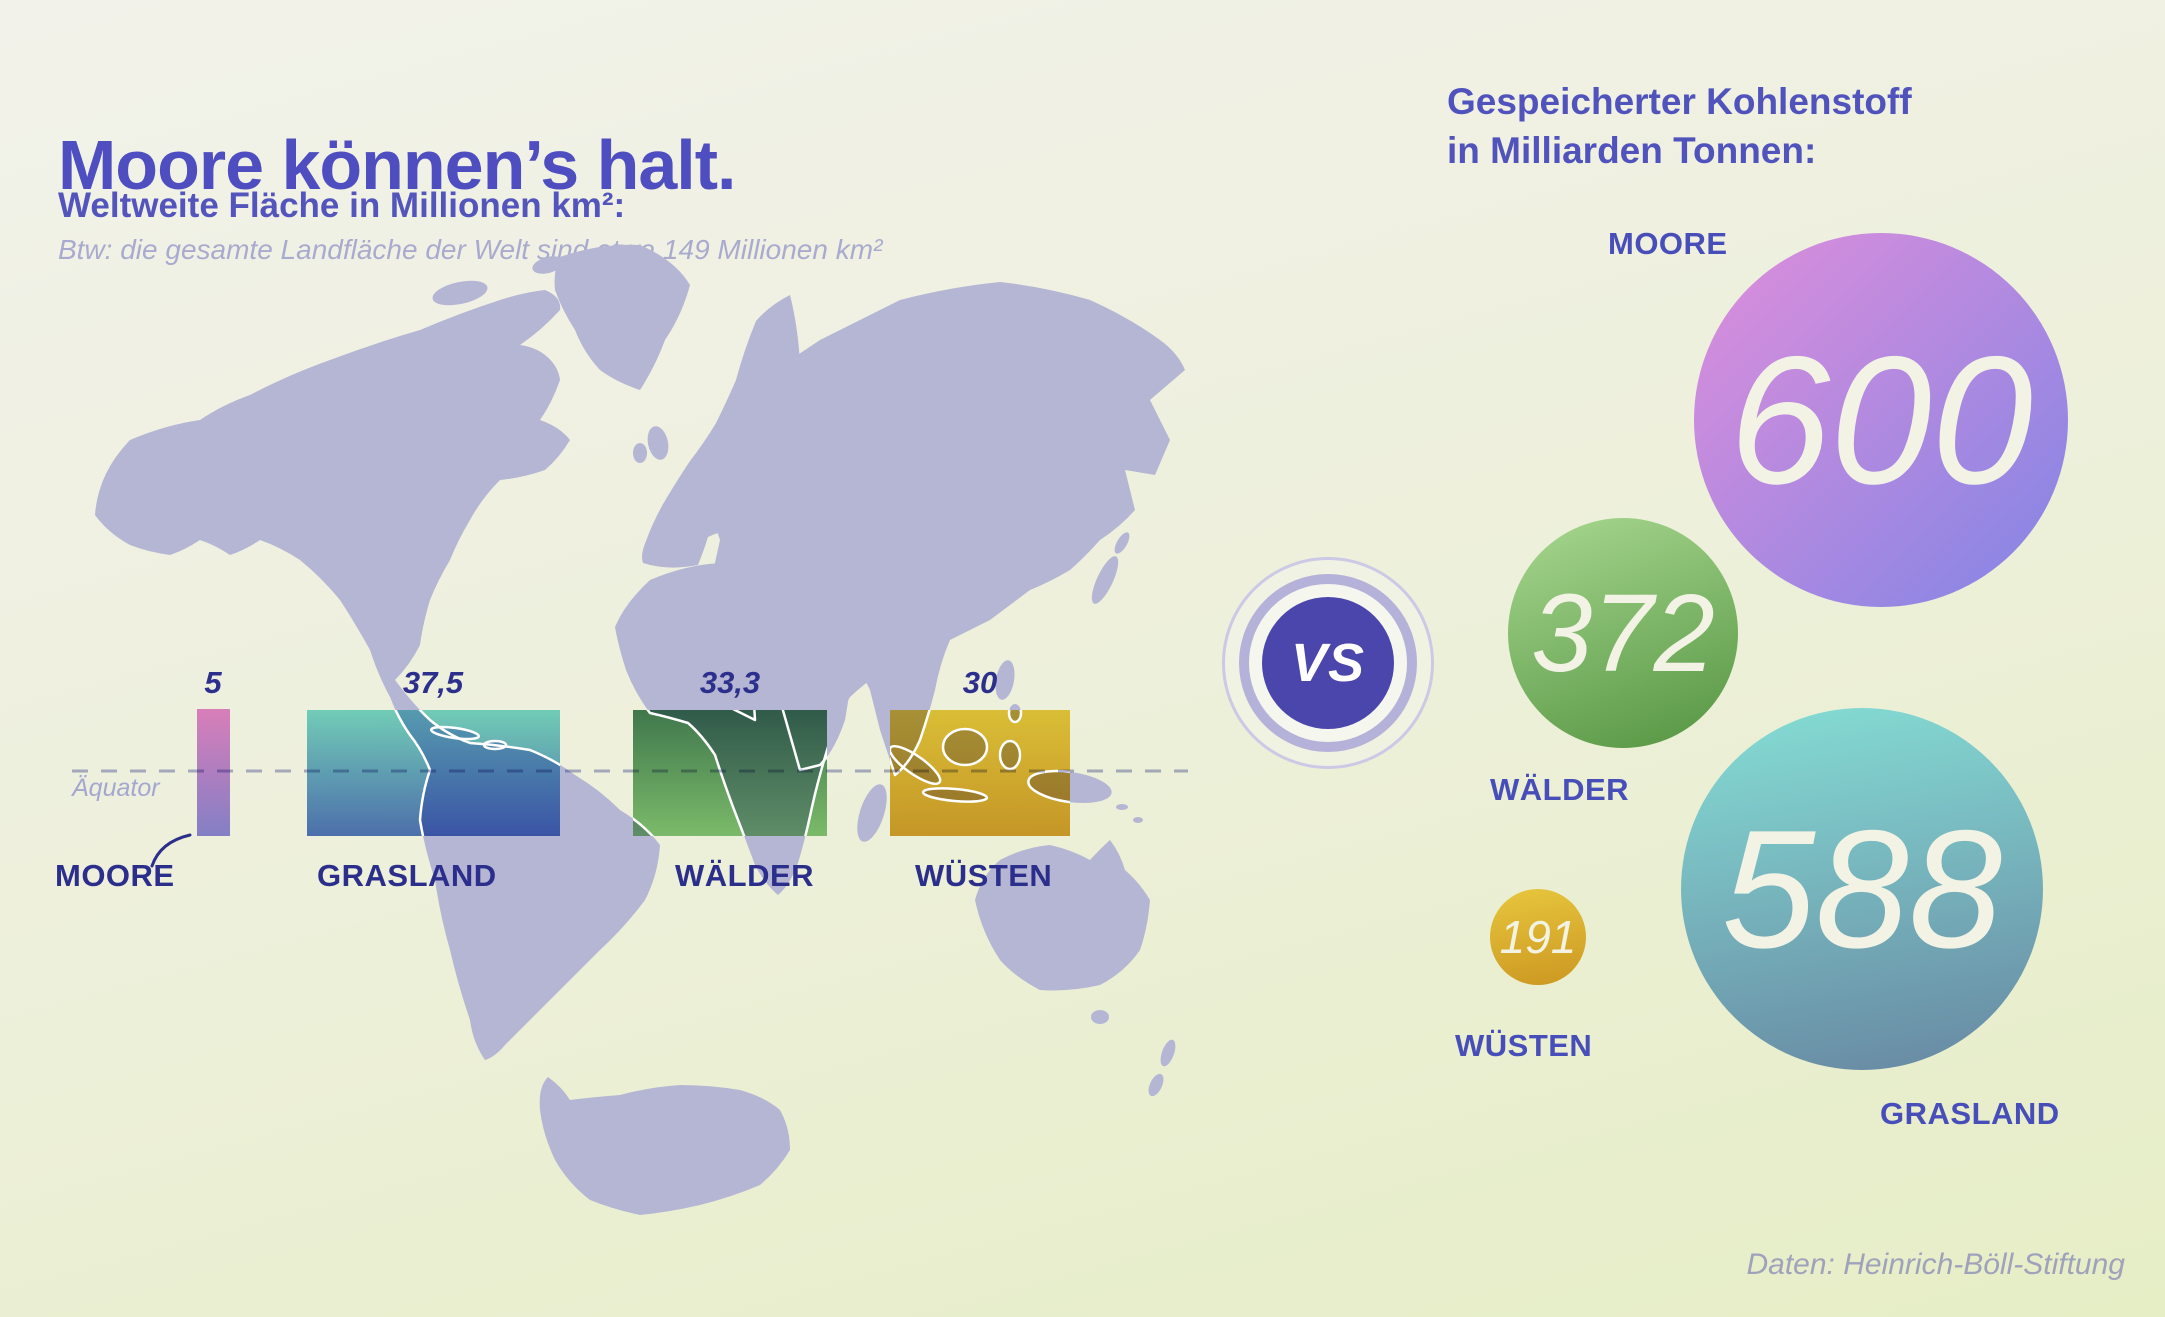  I want to click on equator-label: Äquator, so click(116, 788).